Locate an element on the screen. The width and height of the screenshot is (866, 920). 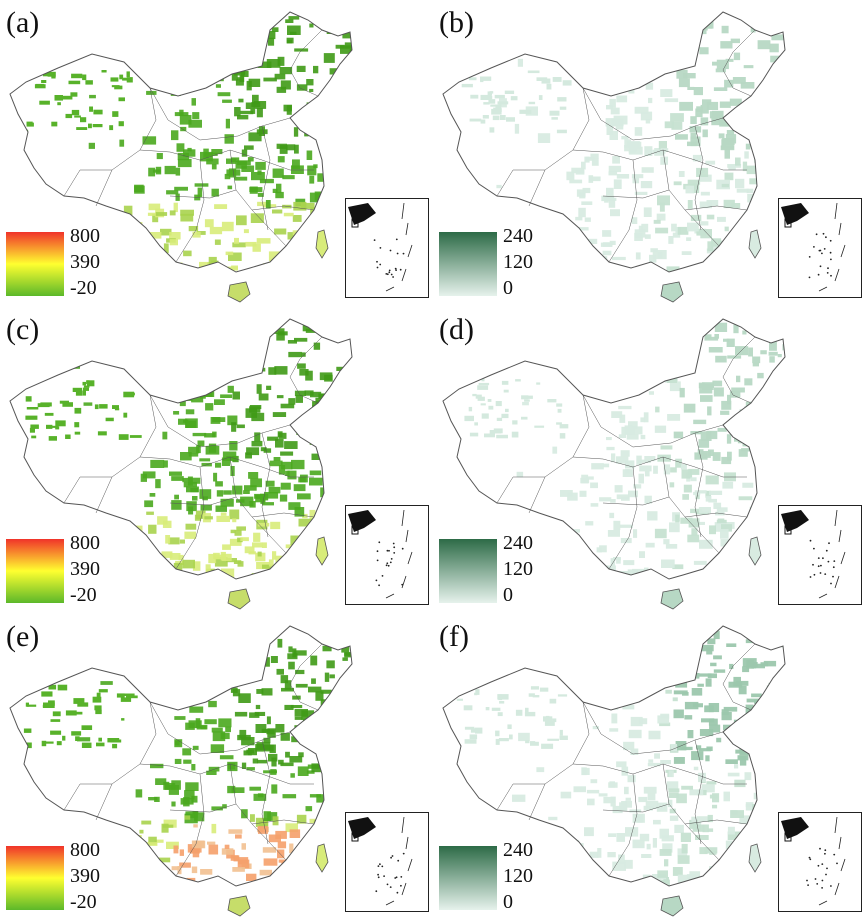
panel-label: (c) is located at coordinates (23, 329).